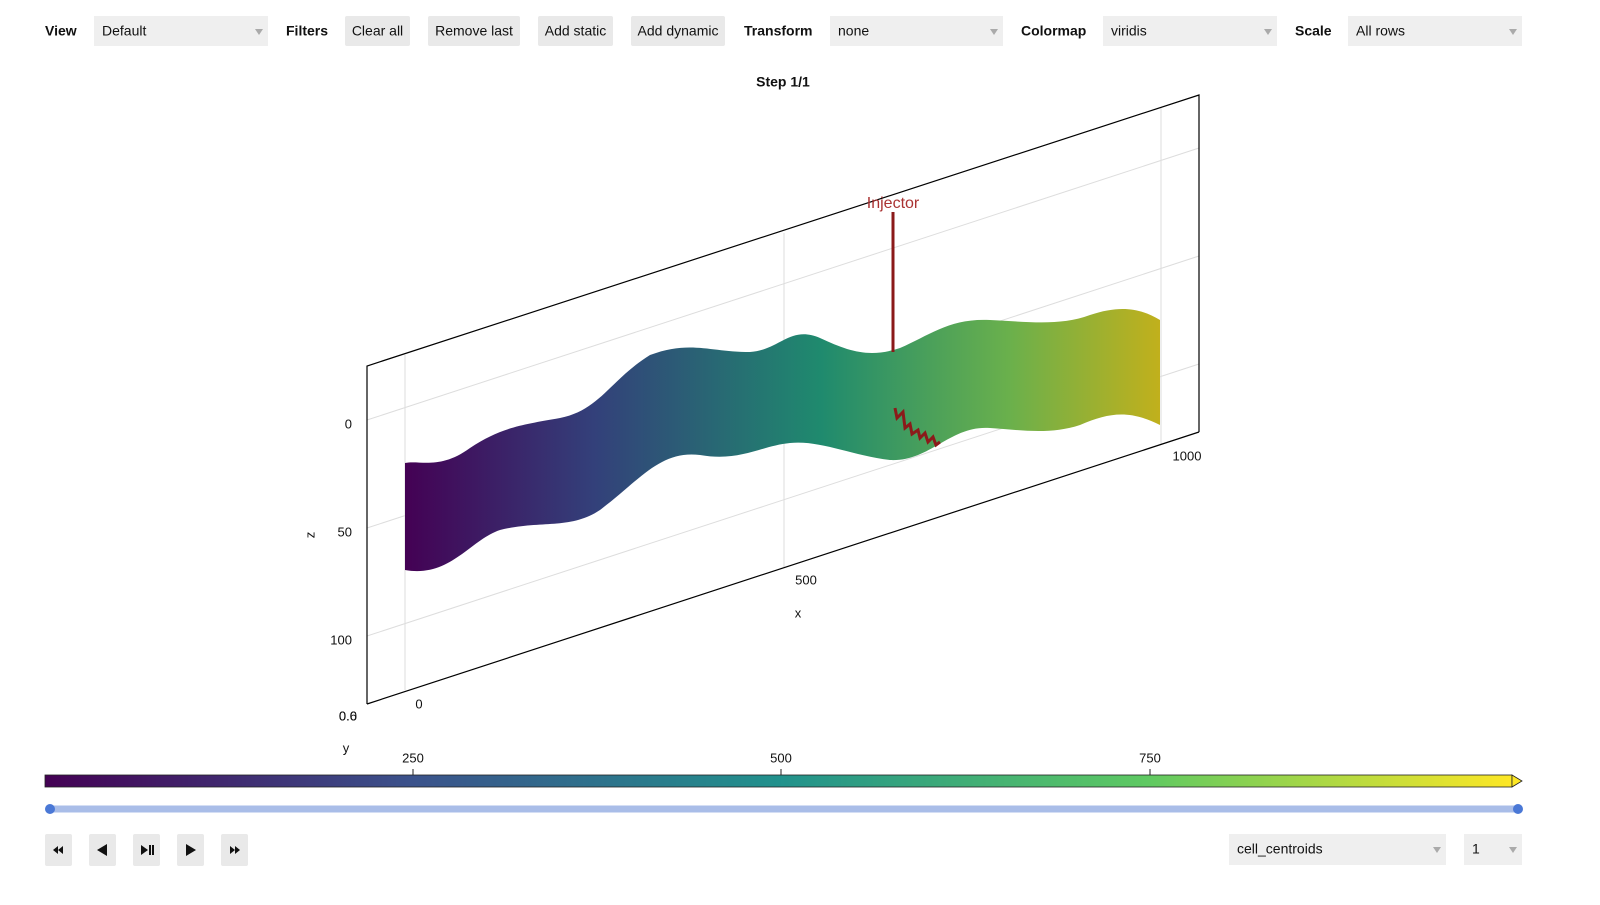 Image resolution: width=1600 pixels, height=905 pixels. I want to click on playback, so click(146, 850).